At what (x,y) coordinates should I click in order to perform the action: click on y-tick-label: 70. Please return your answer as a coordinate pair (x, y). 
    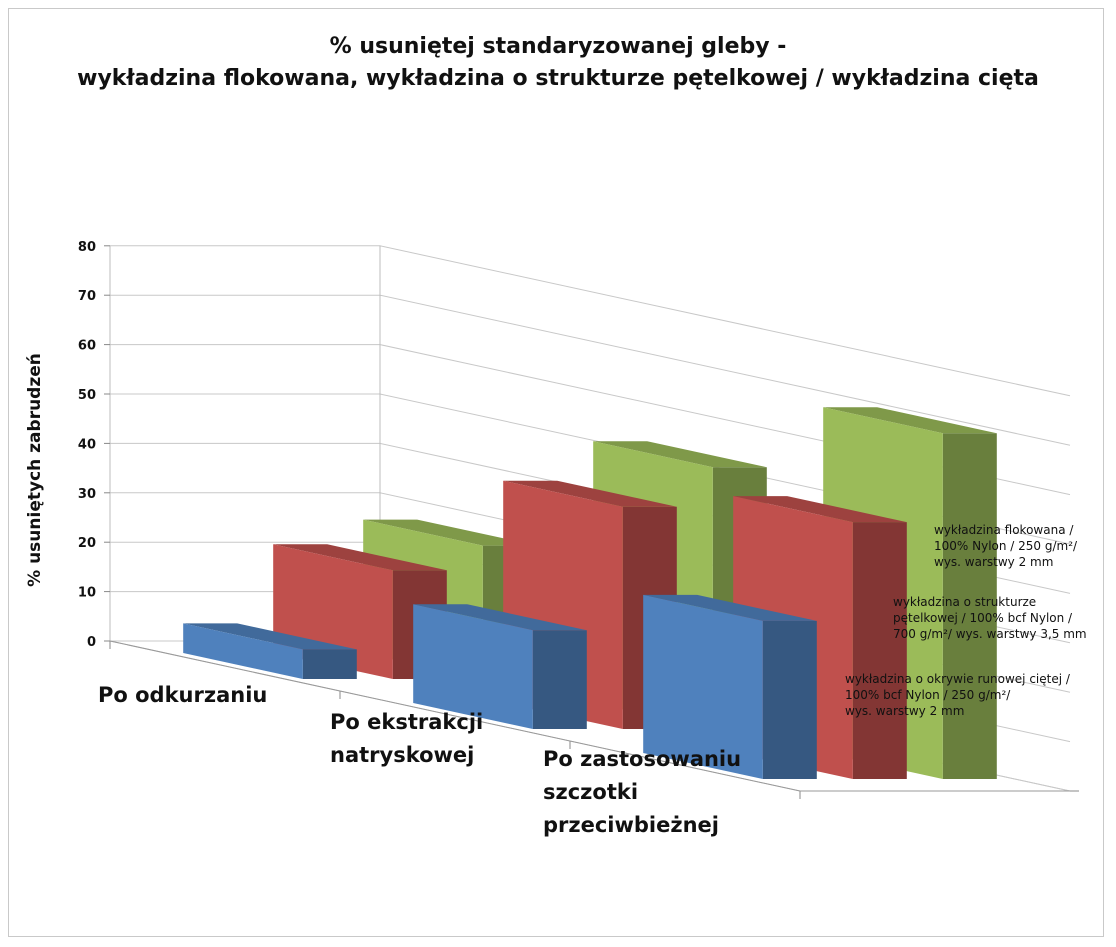
    Looking at the image, I should click on (87, 296).